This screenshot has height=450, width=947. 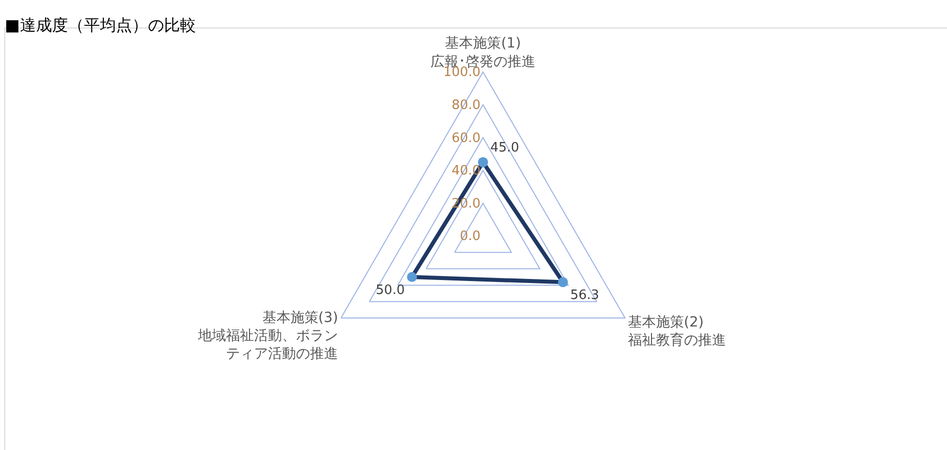 I want to click on data-label: 56.3, so click(x=585, y=296).